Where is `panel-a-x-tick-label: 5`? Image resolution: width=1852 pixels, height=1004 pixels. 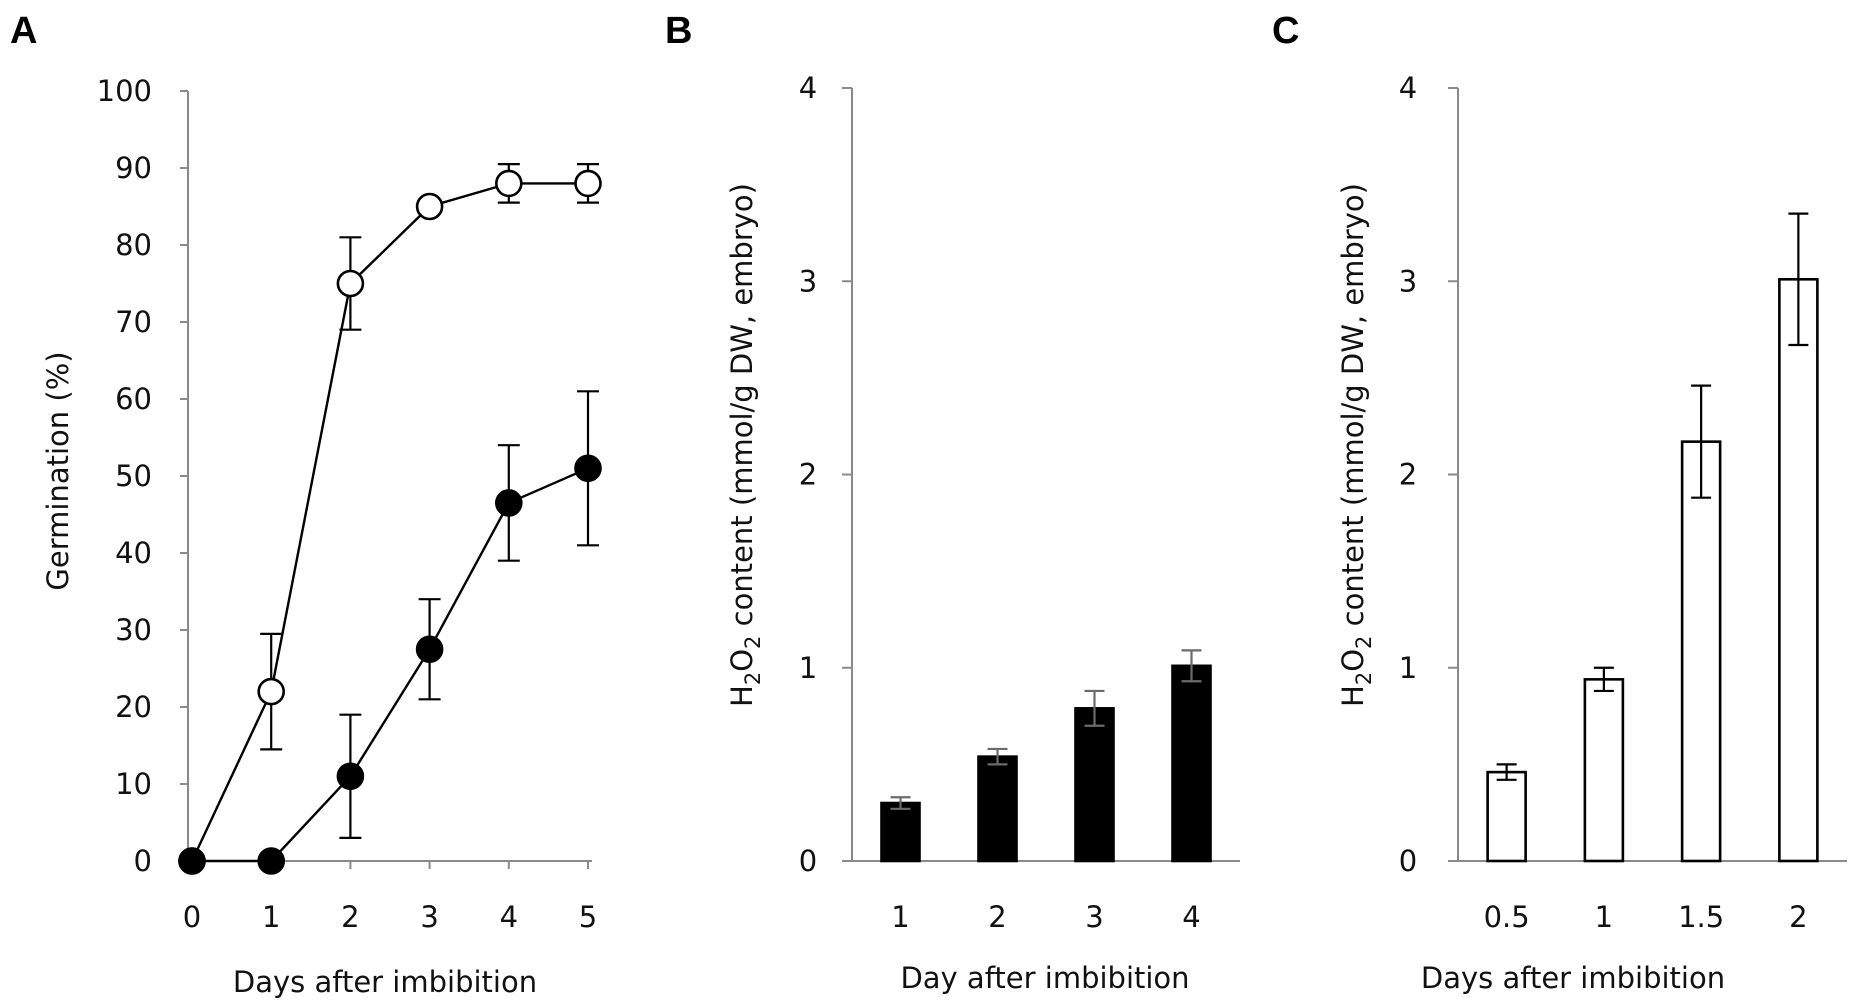 panel-a-x-tick-label: 5 is located at coordinates (588, 917).